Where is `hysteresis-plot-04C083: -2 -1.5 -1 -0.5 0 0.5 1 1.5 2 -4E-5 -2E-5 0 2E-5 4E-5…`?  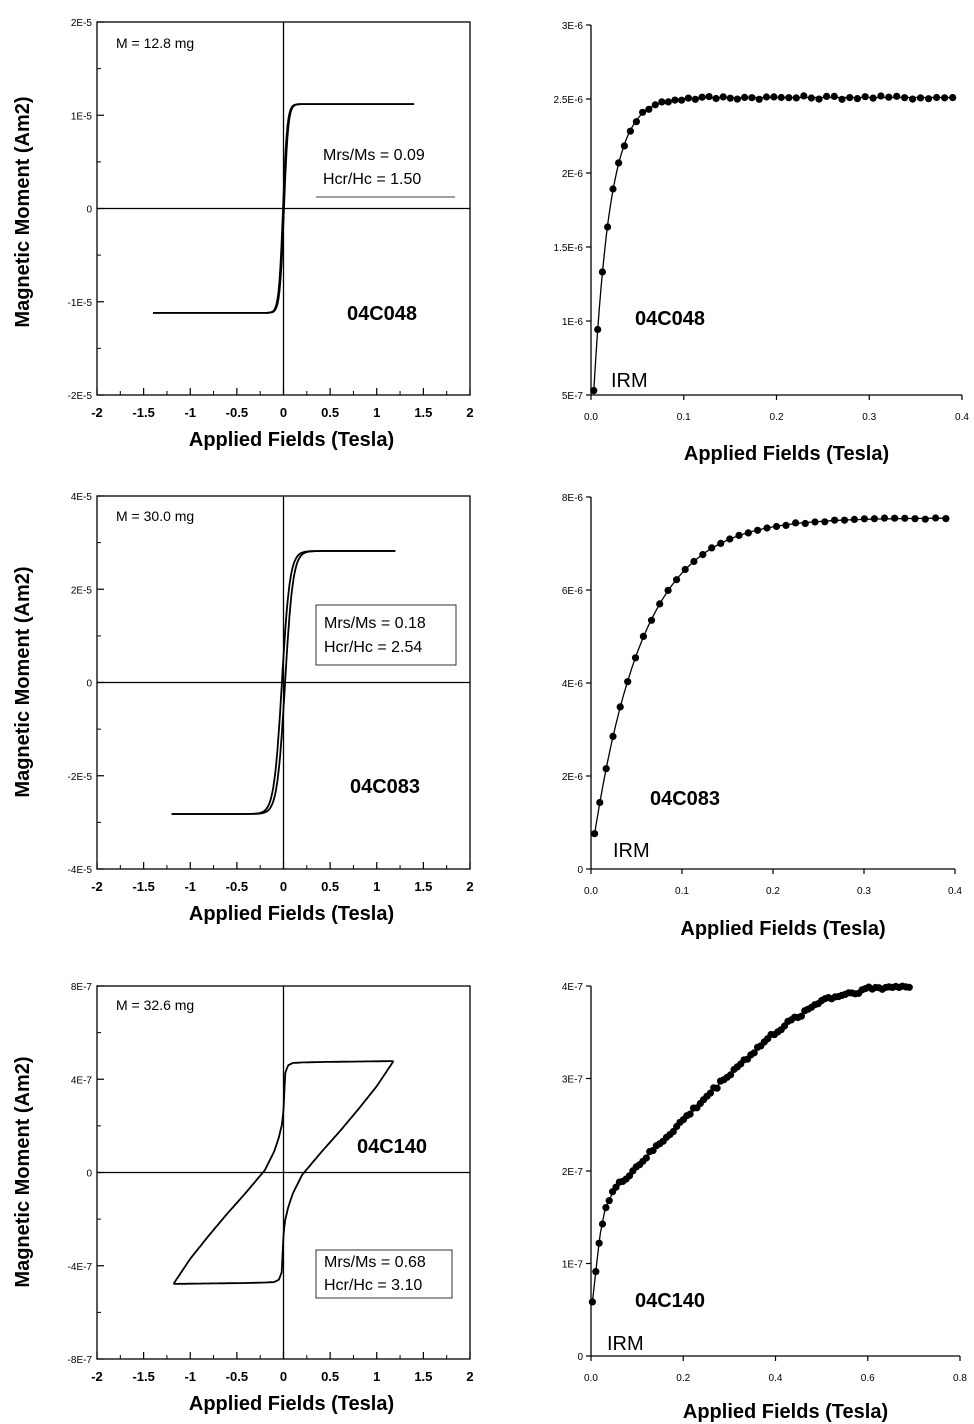 hysteresis-plot-04C083: -2 -1.5 -1 -0.5 0 0.5 1 1.5 2 -4E-5 -2E-5 0 2E-5 4E-5… is located at coordinates (243, 708).